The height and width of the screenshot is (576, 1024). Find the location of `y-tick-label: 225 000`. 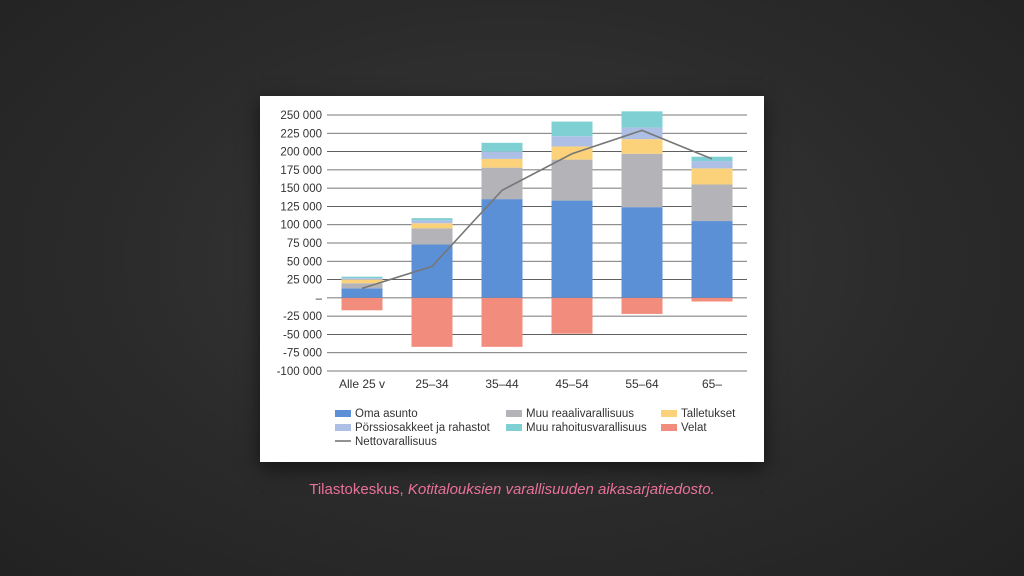

y-tick-label: 225 000 is located at coordinates (301, 134).